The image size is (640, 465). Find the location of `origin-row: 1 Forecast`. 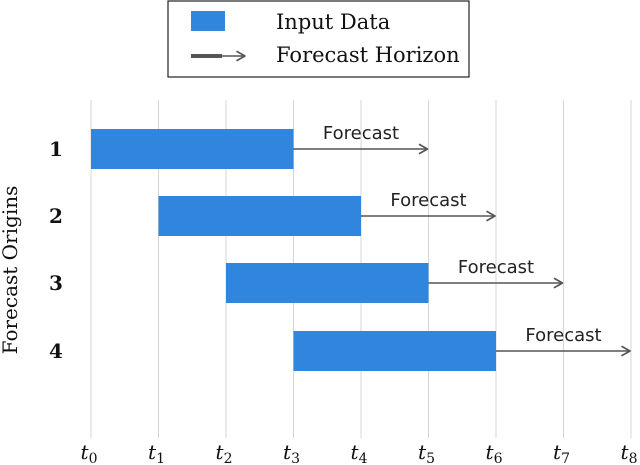

origin-row: 1 Forecast is located at coordinates (239, 146).